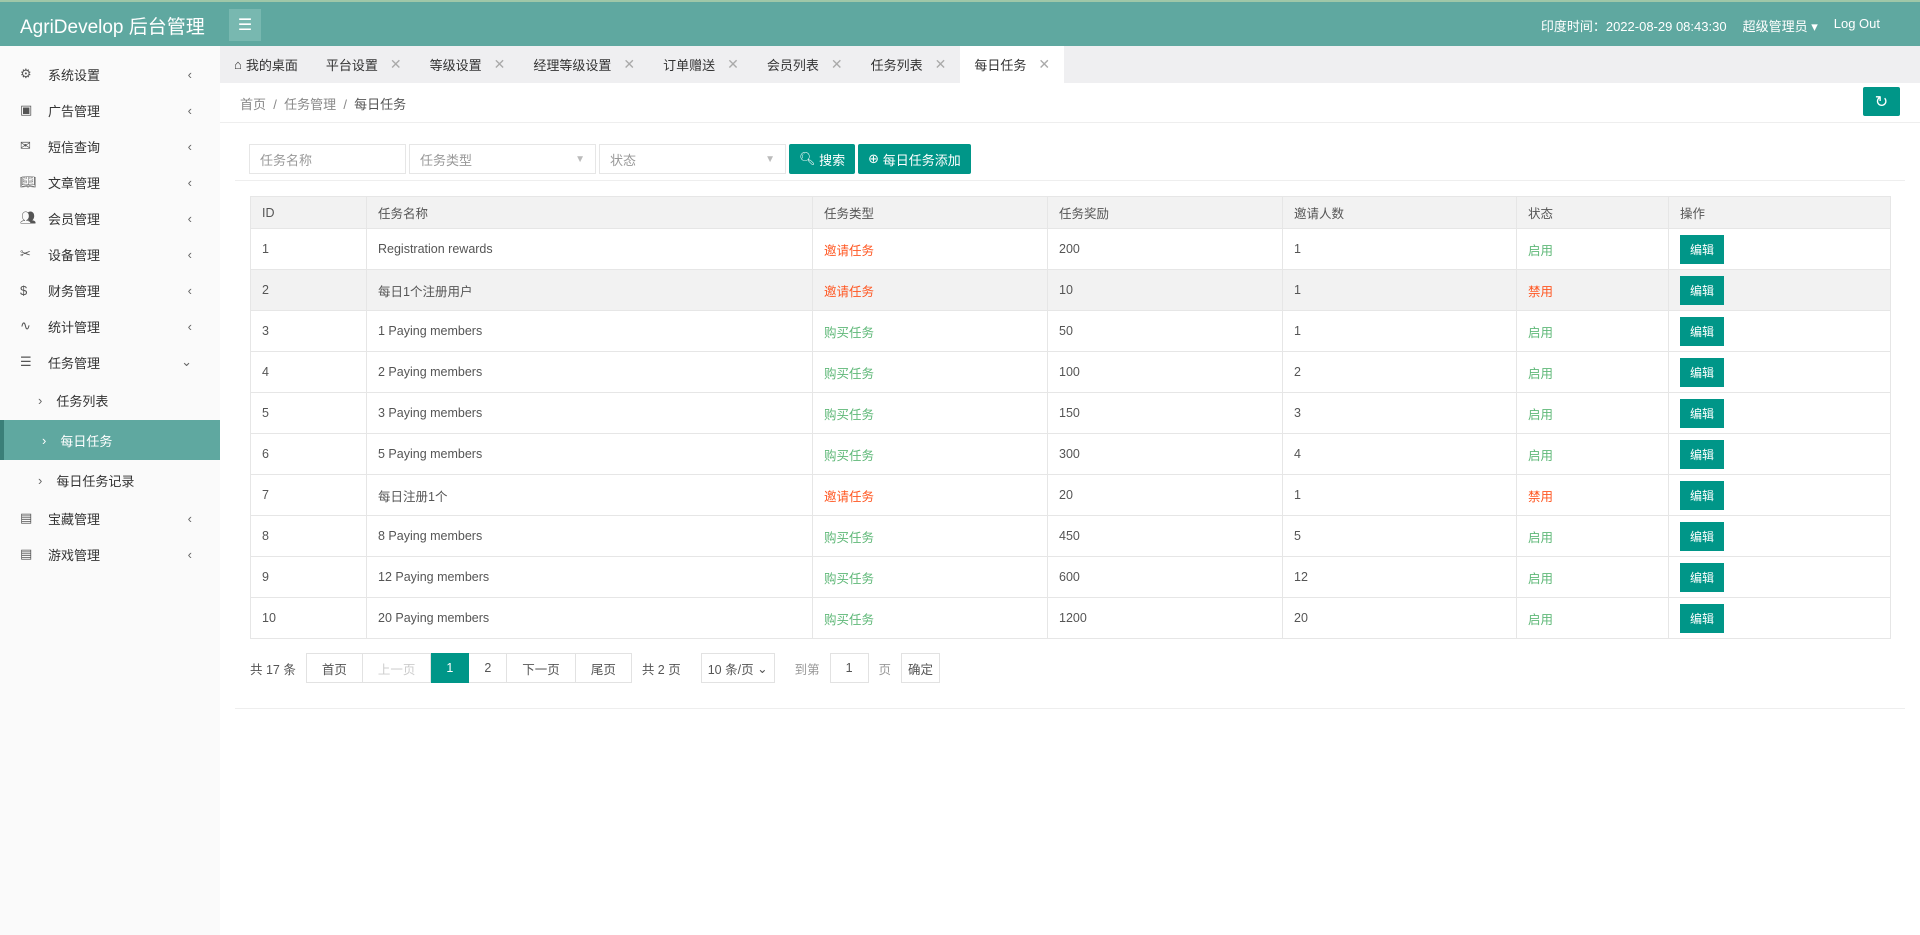 The image size is (1920, 935). I want to click on breadcrumb-home: 首页, so click(253, 104).